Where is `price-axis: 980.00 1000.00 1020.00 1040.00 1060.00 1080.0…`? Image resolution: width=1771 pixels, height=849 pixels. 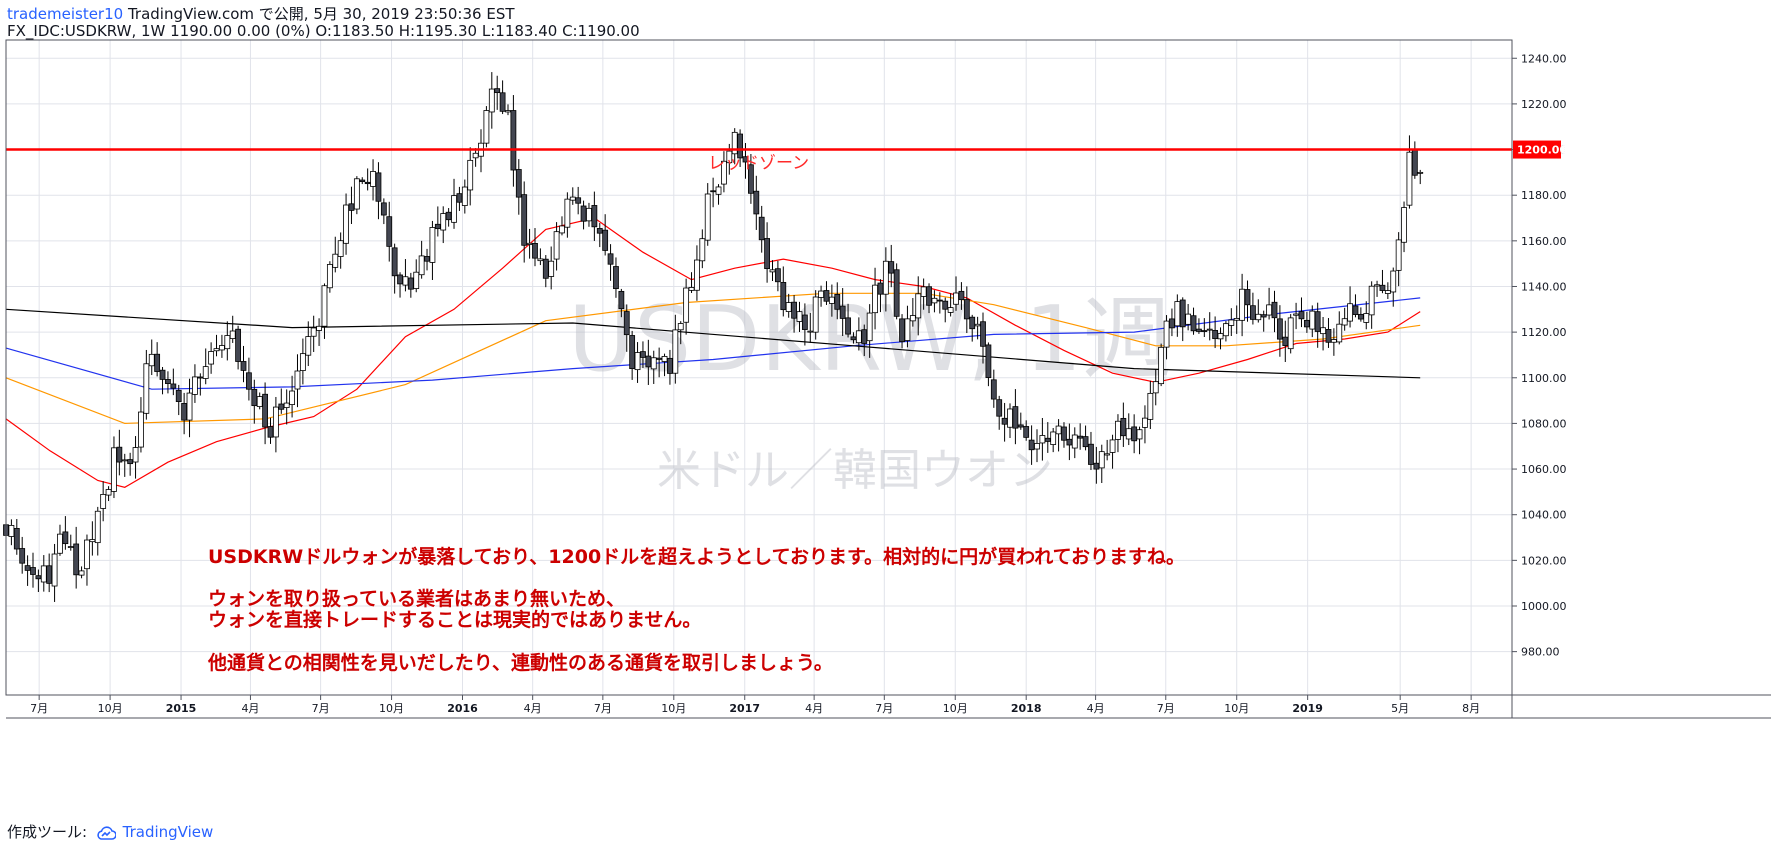
price-axis: 980.00 1000.00 1020.00 1040.00 1060.00 1080.0… is located at coordinates (1539, 355).